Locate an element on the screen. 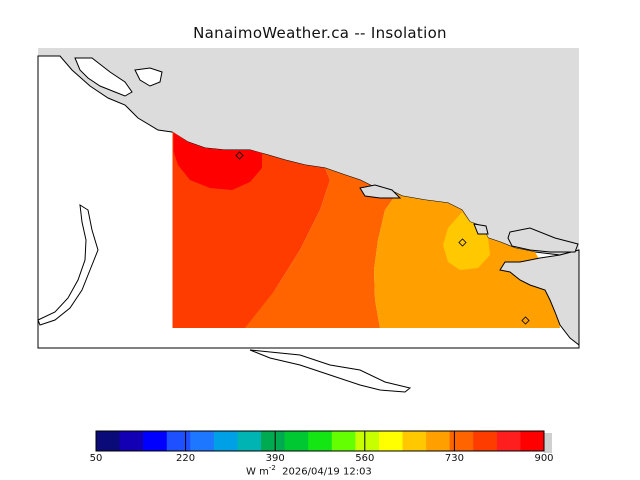 Image resolution: width=640 pixels, height=480 pixels. left-island is located at coordinates (68, 265).